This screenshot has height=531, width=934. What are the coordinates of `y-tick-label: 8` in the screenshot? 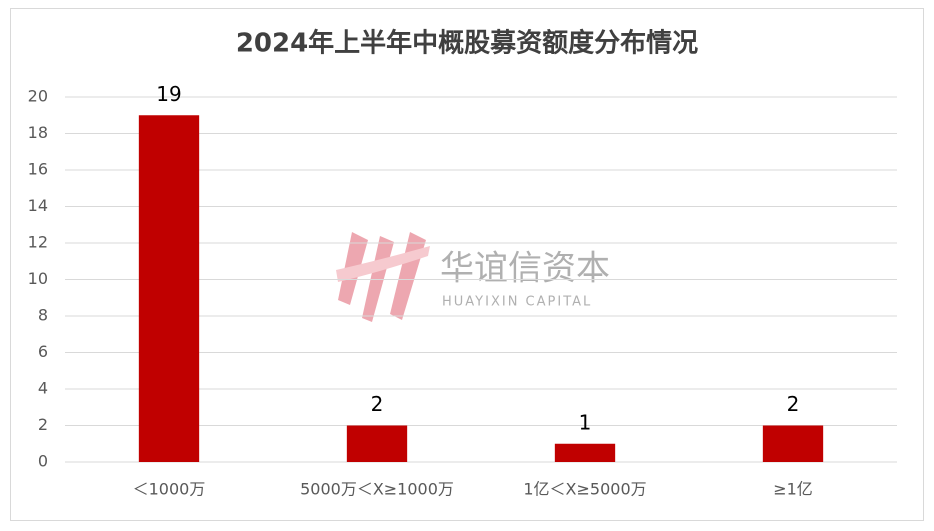 It's located at (43, 315).